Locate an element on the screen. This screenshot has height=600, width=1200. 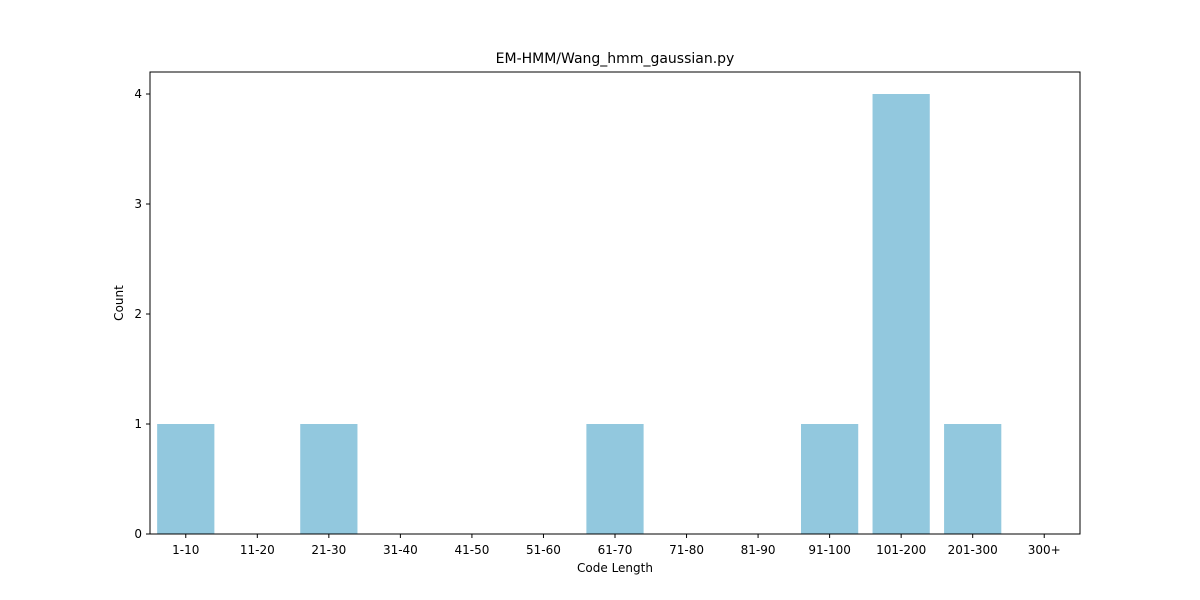
x-axis-title: Code Length is located at coordinates (615, 568).